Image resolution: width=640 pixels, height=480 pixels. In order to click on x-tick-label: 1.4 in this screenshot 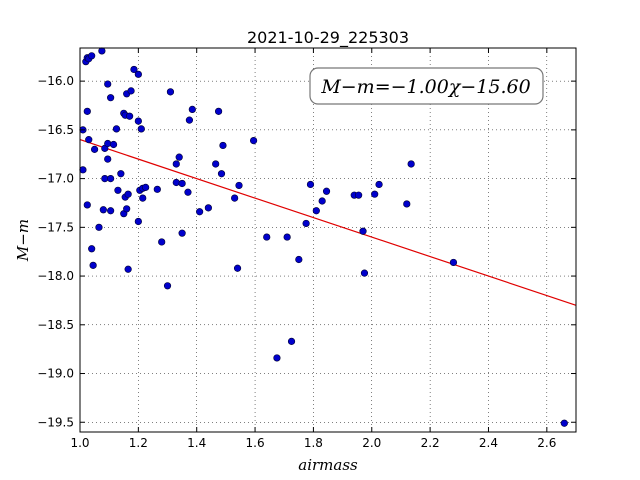, I will do `click(196, 443)`.